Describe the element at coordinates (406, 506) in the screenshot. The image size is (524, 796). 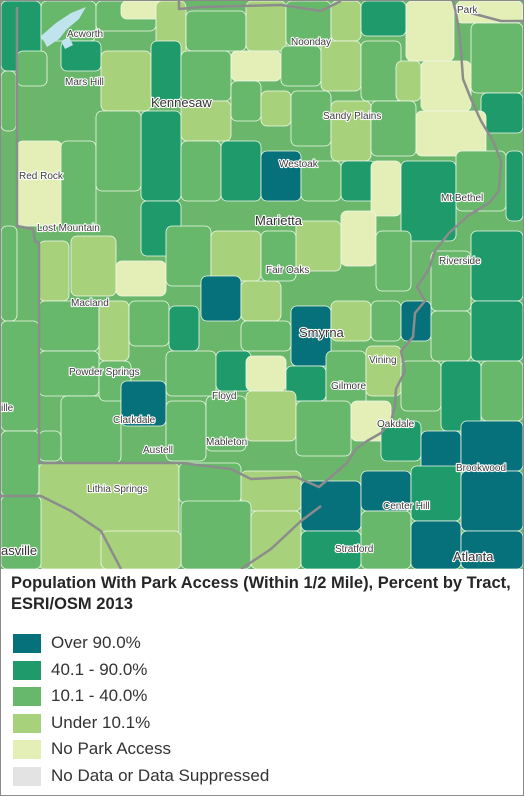
I see `place-label: Center Hill` at that location.